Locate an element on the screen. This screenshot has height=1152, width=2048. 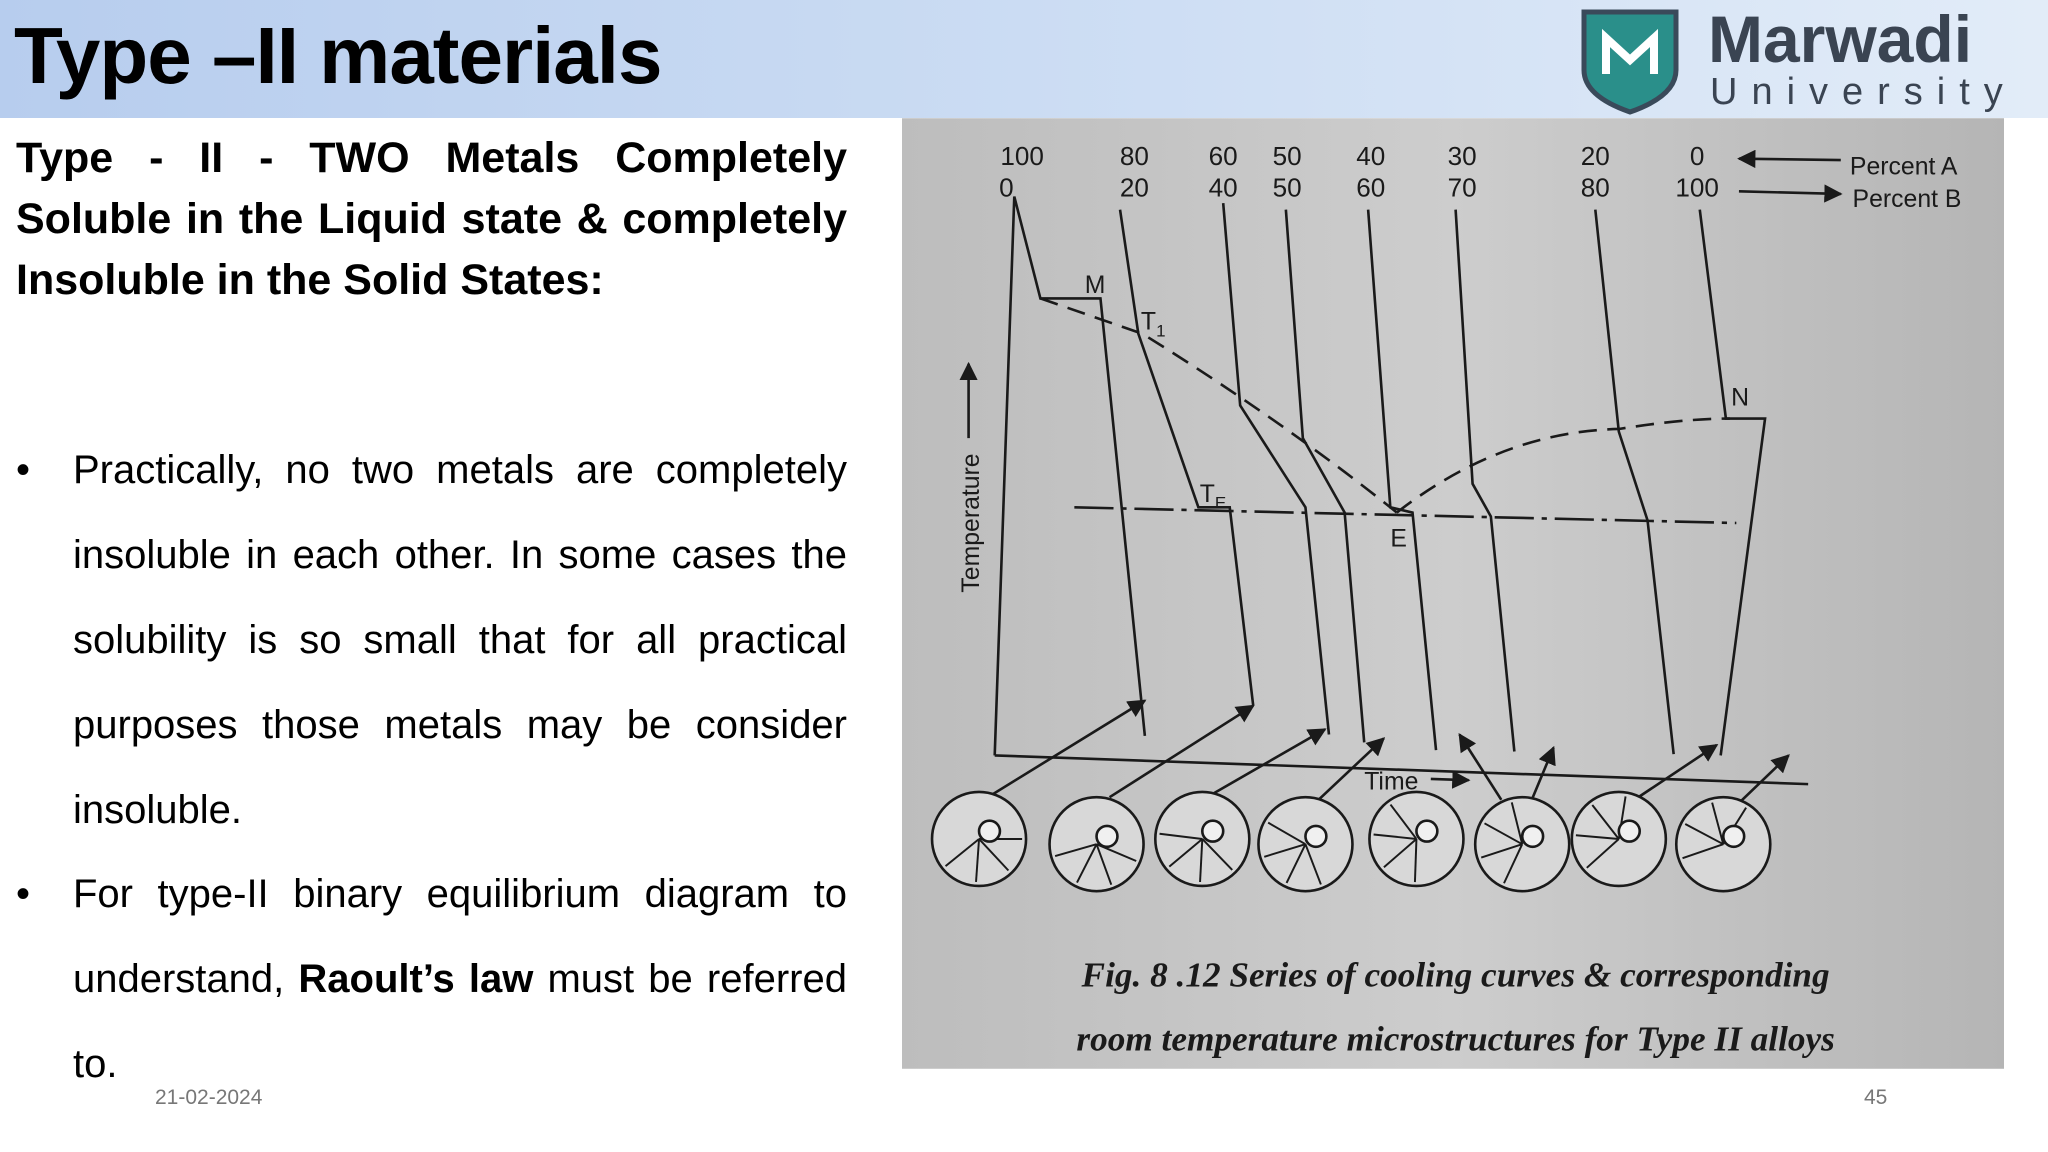
slide-title: Type –II materials is located at coordinates (338, 55).